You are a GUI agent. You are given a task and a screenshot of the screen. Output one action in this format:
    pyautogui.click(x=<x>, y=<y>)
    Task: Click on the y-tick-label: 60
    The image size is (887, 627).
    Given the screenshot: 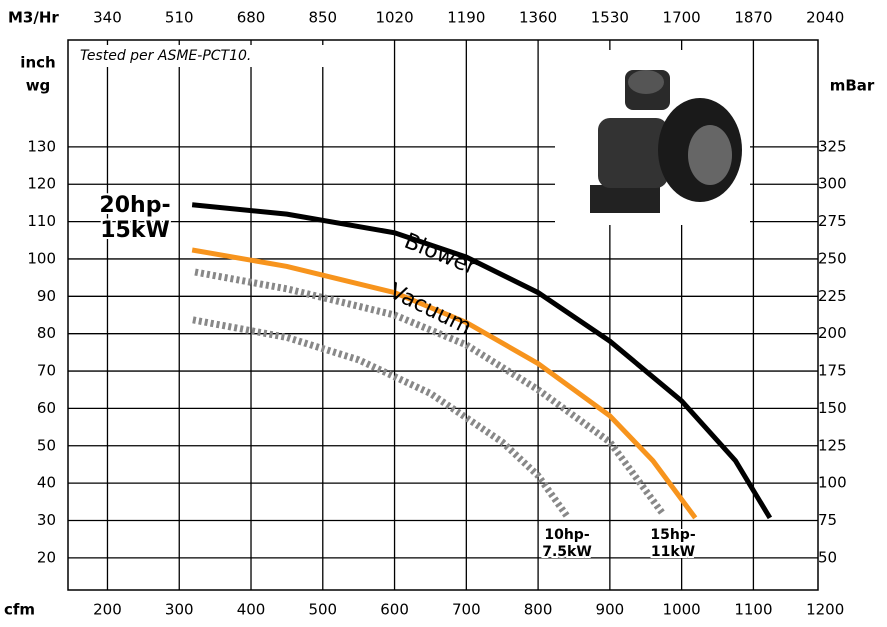 What is the action you would take?
    pyautogui.click(x=46, y=408)
    